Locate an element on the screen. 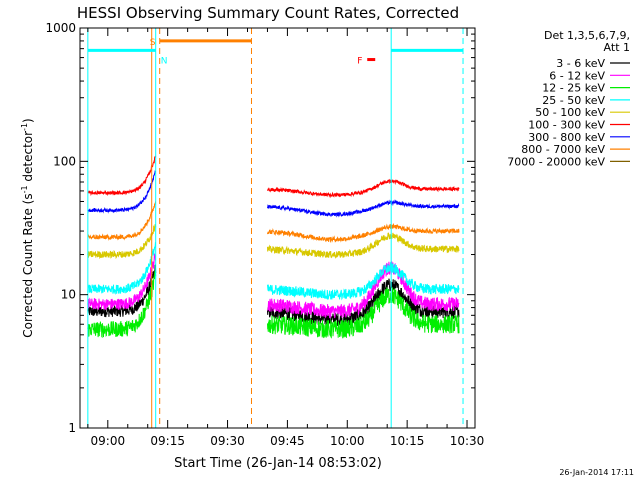 The height and width of the screenshot is (480, 640). x-tick-label-1: 09:15 is located at coordinates (167, 441).